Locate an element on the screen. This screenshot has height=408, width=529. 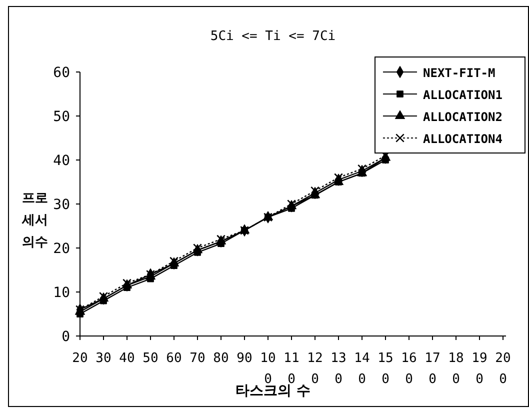
x-tick-label: 40 is located at coordinates (127, 358).